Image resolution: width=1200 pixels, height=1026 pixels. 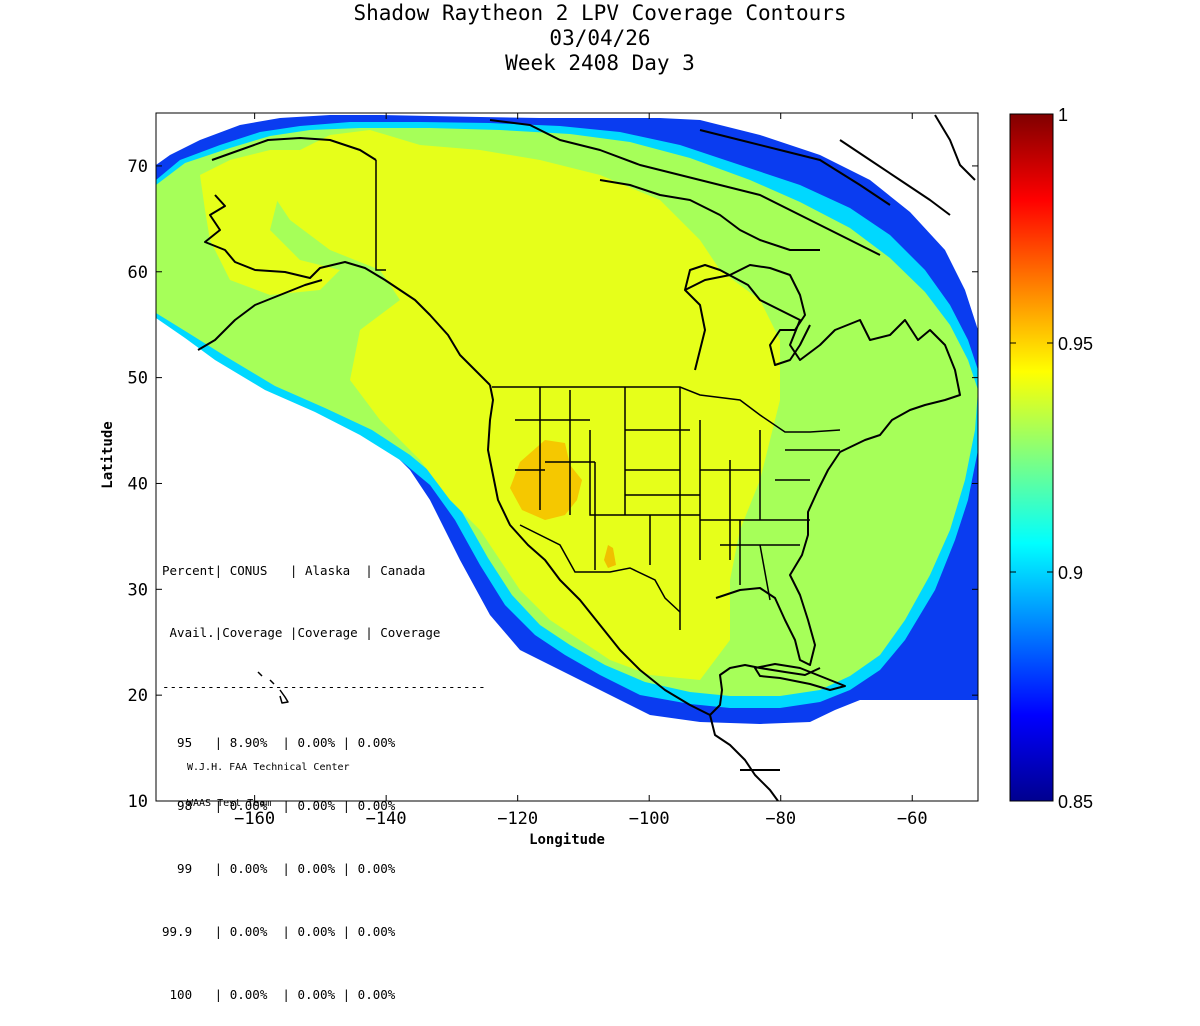 I want to click on colorbar-ticks: 0.85 0.9 0.95 1, so click(x=1051, y=458).